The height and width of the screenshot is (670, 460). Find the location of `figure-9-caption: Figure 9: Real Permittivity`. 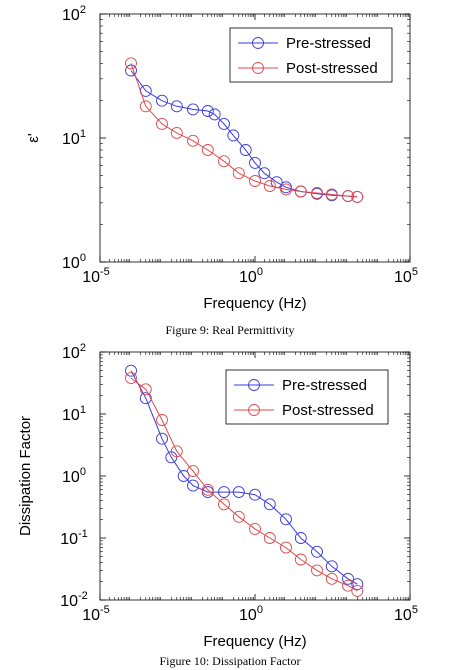

figure-9-caption: Figure 9: Real Permittivity is located at coordinates (230, 330).